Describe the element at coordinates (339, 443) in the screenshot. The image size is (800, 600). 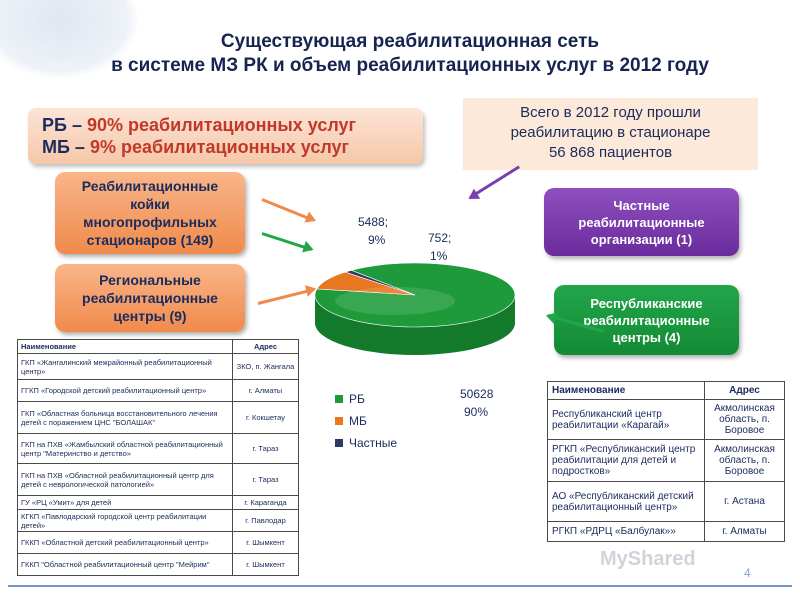
I see `legend-swatch-private` at that location.